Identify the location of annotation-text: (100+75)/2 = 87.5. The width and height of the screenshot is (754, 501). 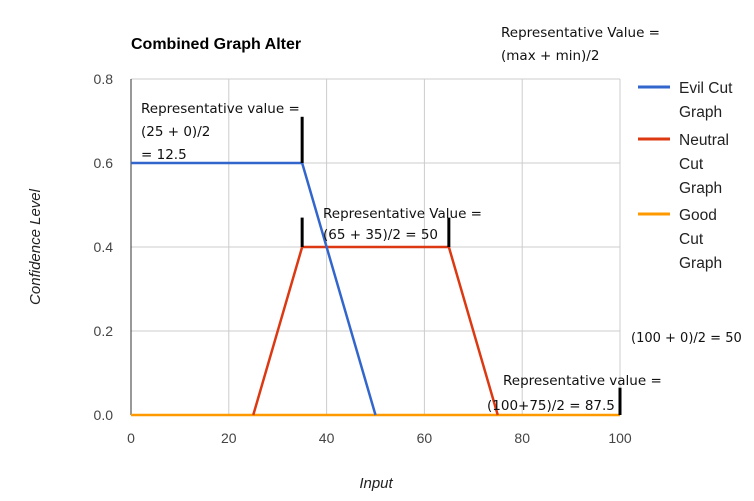
(551, 406).